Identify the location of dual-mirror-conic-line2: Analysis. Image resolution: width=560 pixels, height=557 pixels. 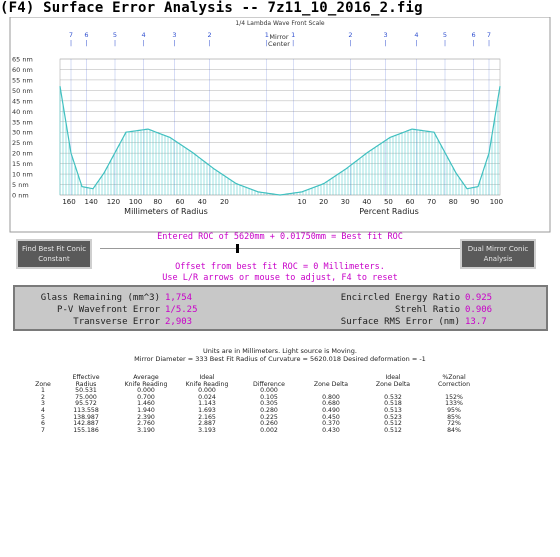
(498, 259).